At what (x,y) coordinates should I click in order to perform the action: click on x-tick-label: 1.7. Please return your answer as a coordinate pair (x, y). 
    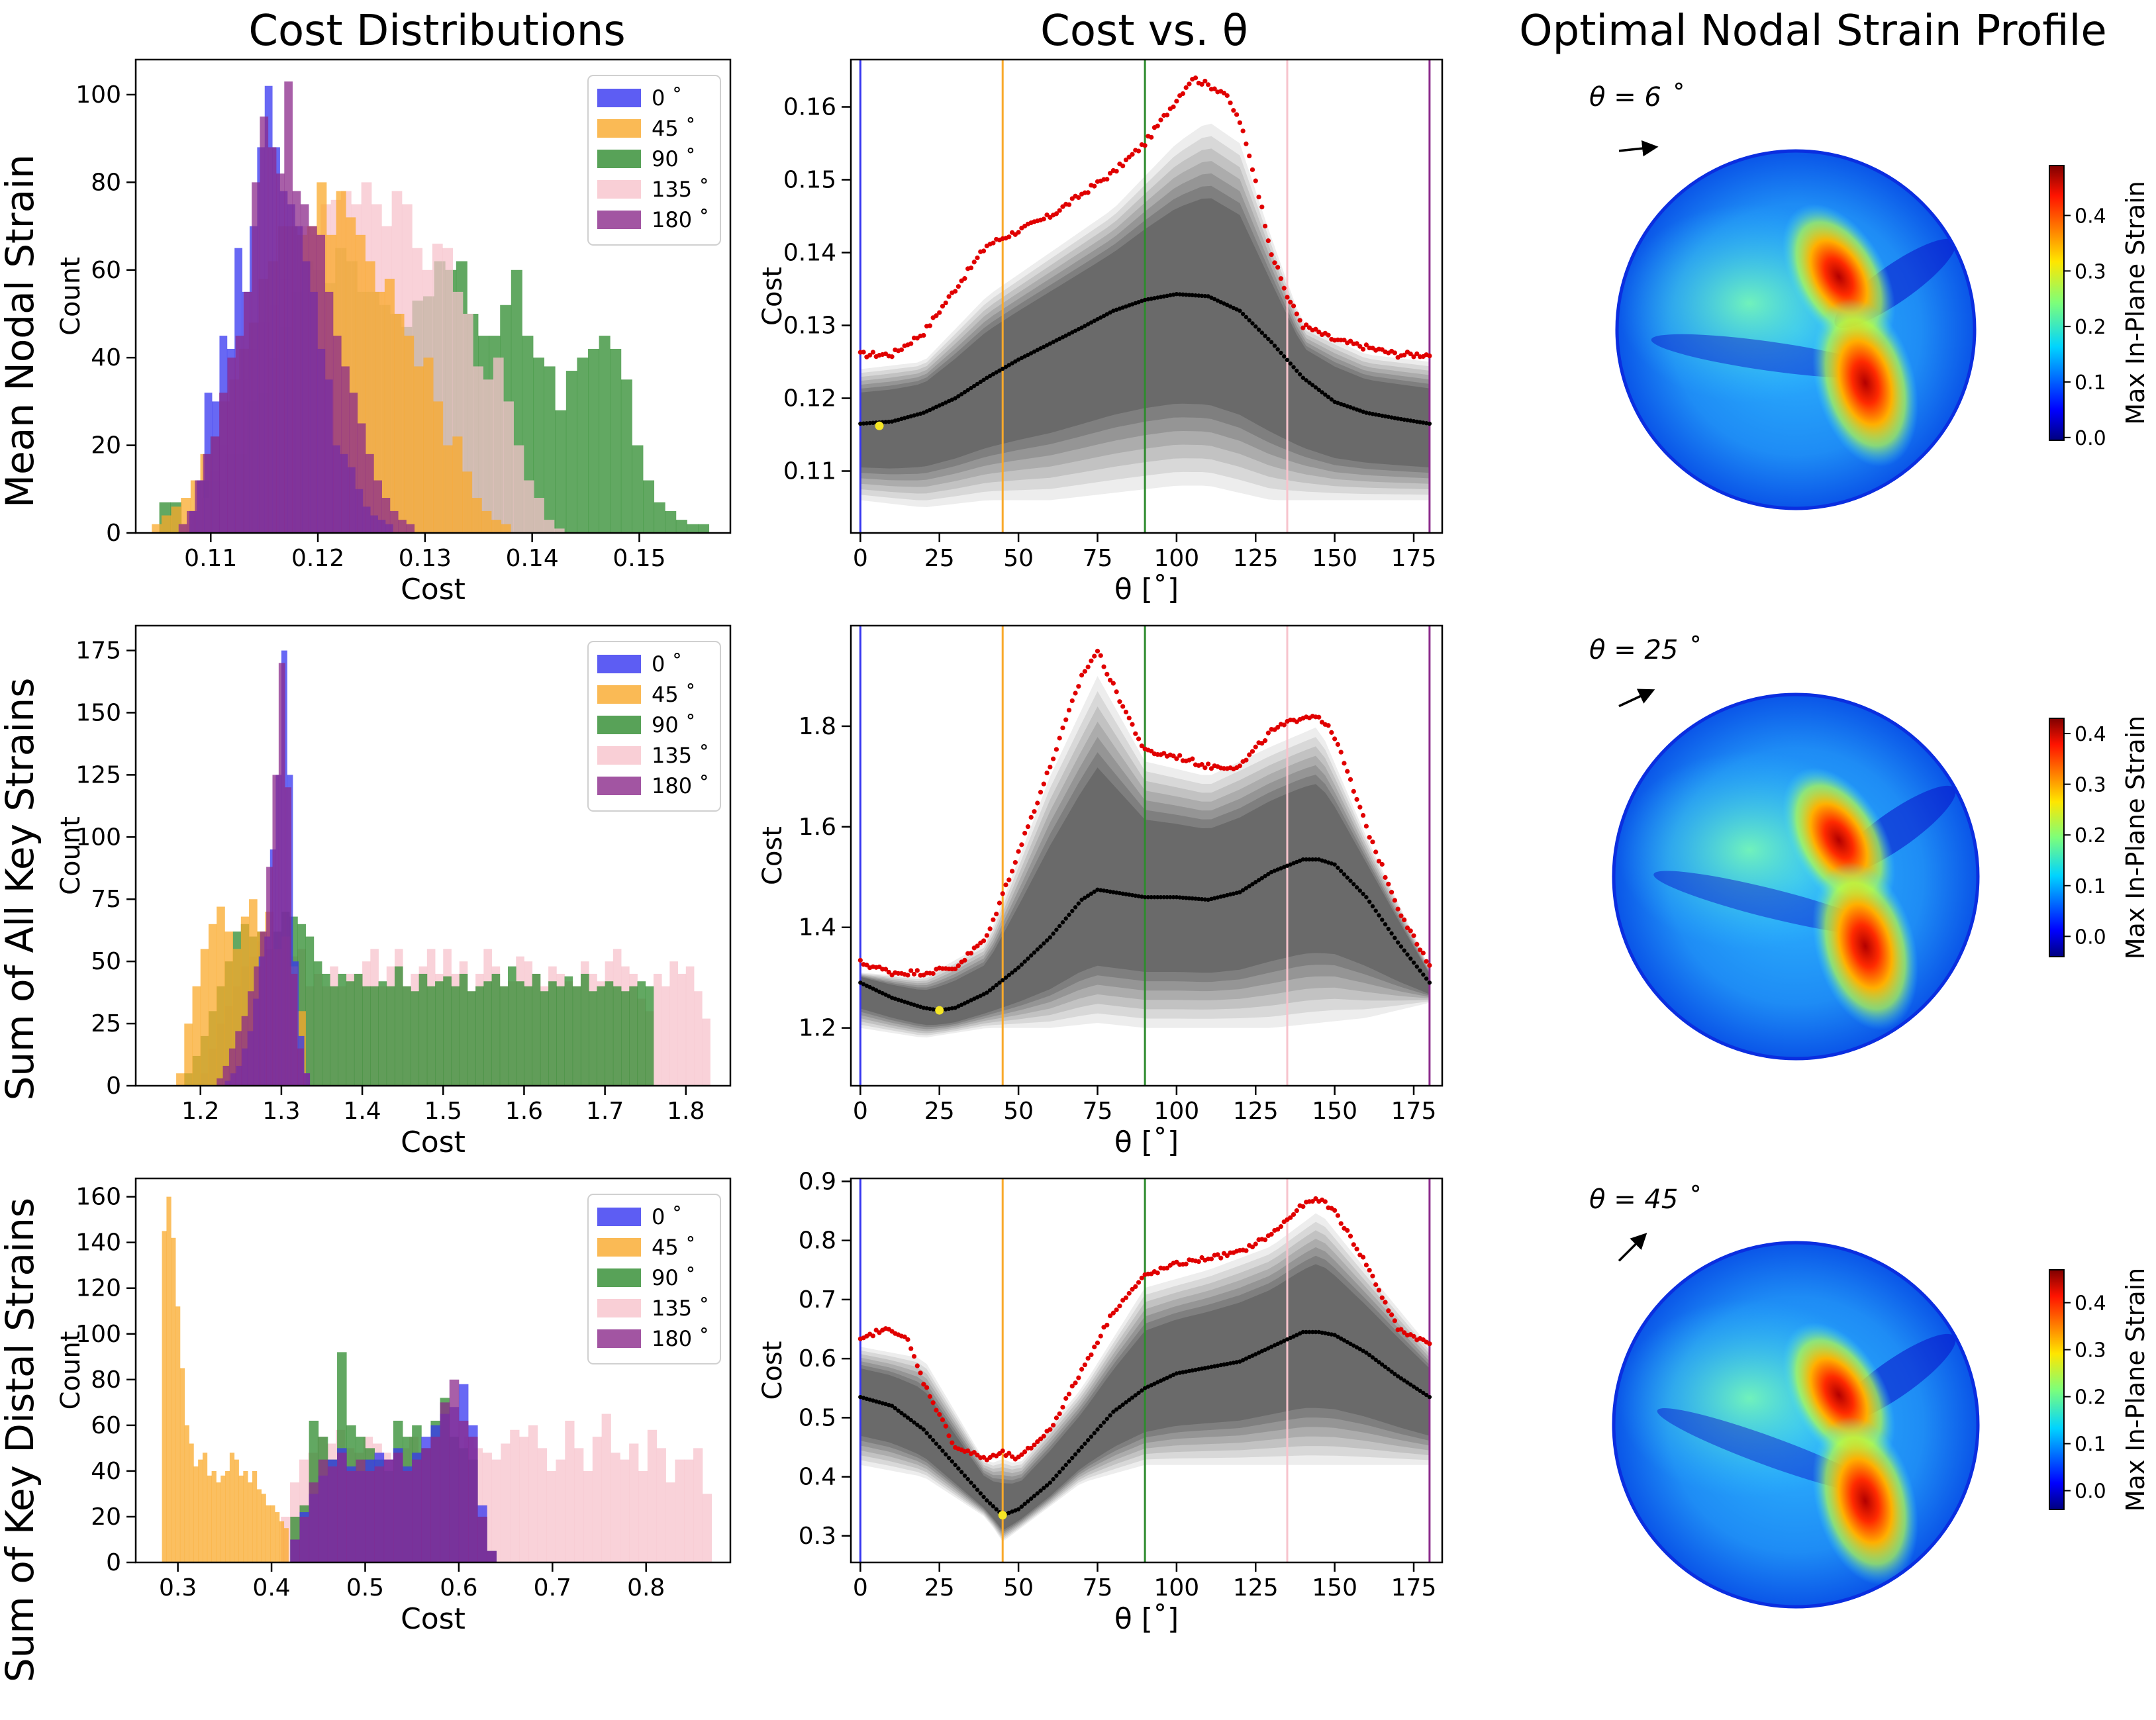
    Looking at the image, I should click on (605, 1112).